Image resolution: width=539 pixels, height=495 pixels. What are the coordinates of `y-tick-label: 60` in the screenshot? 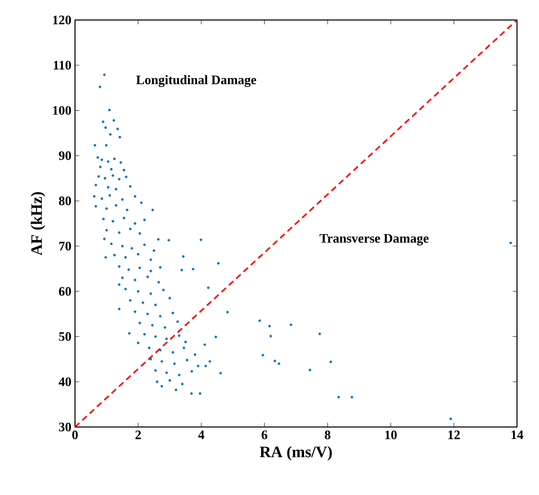 It's located at (64, 291).